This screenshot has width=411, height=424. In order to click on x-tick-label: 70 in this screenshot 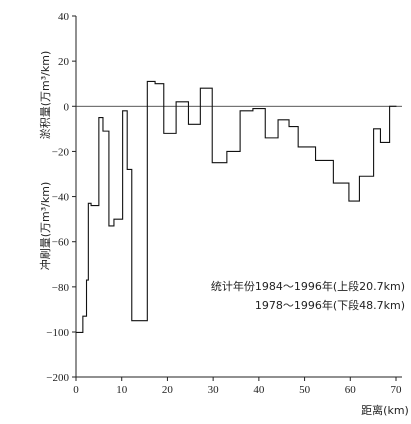, I will do `click(397, 390)`.